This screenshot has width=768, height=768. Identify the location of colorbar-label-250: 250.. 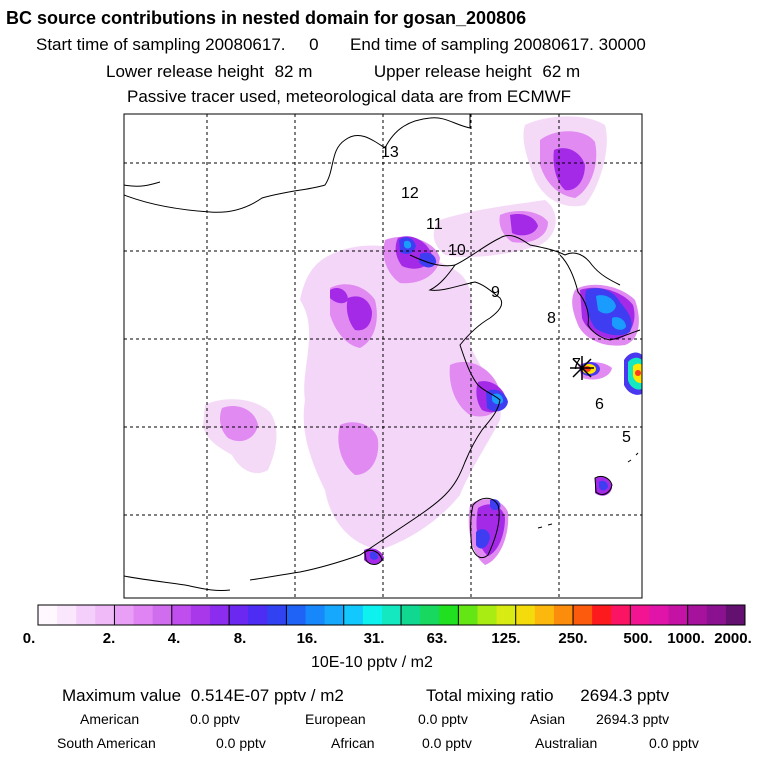
(573, 638).